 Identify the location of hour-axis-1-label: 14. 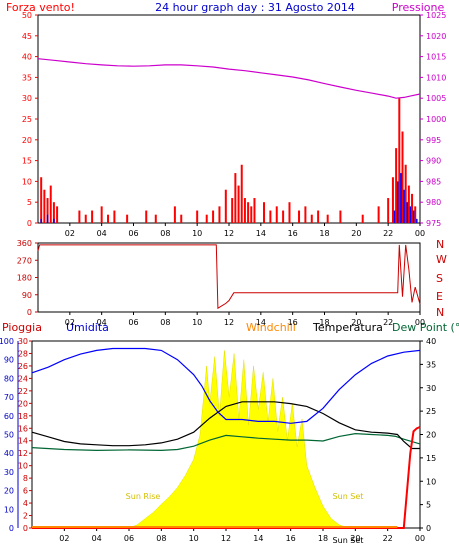
(261, 233).